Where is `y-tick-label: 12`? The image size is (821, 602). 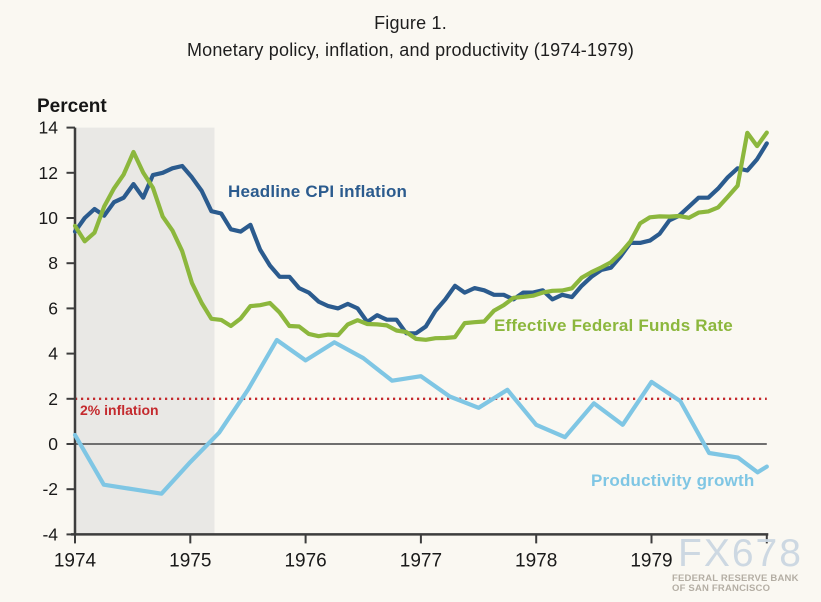
y-tick-label: 12 is located at coordinates (48, 173).